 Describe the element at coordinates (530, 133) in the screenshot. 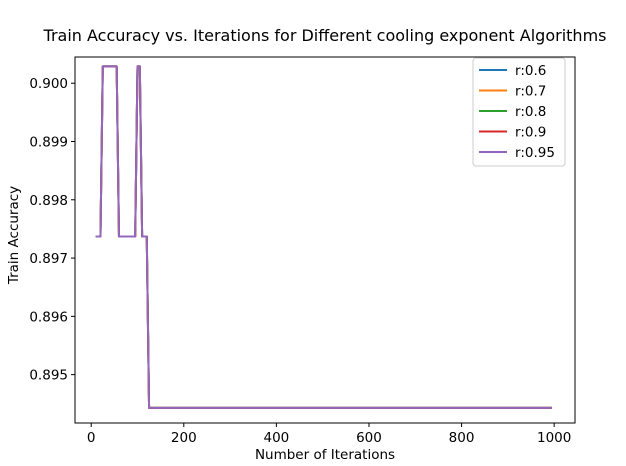

I see `legend-label-3: r:0.9` at that location.